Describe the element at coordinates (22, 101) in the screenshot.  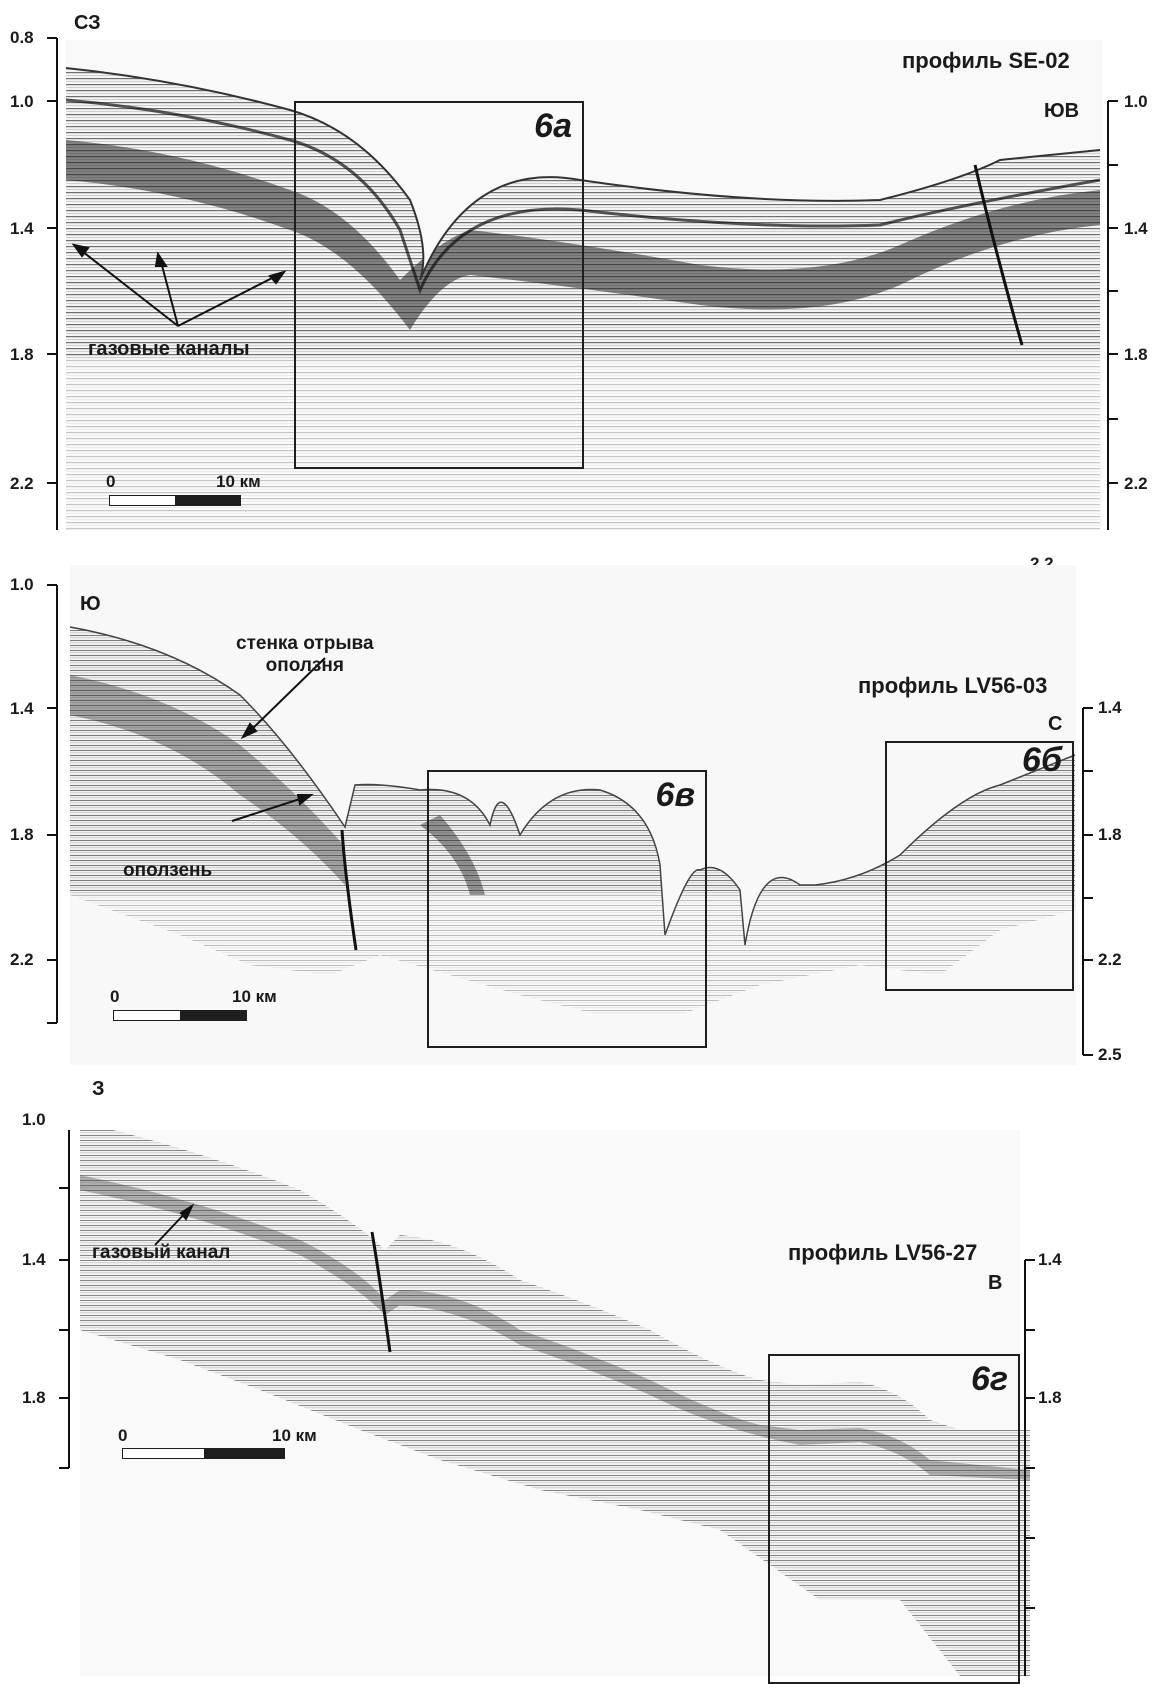
I see `tick-left-1: 1.0` at that location.